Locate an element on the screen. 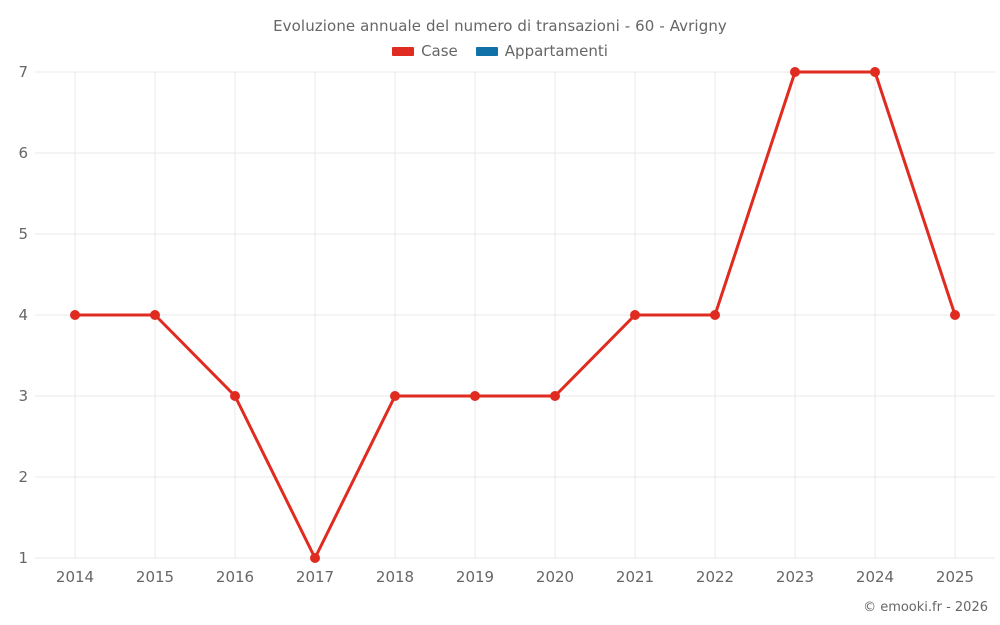 The image size is (1000, 625). x-tick-label: 2014 is located at coordinates (75, 577).